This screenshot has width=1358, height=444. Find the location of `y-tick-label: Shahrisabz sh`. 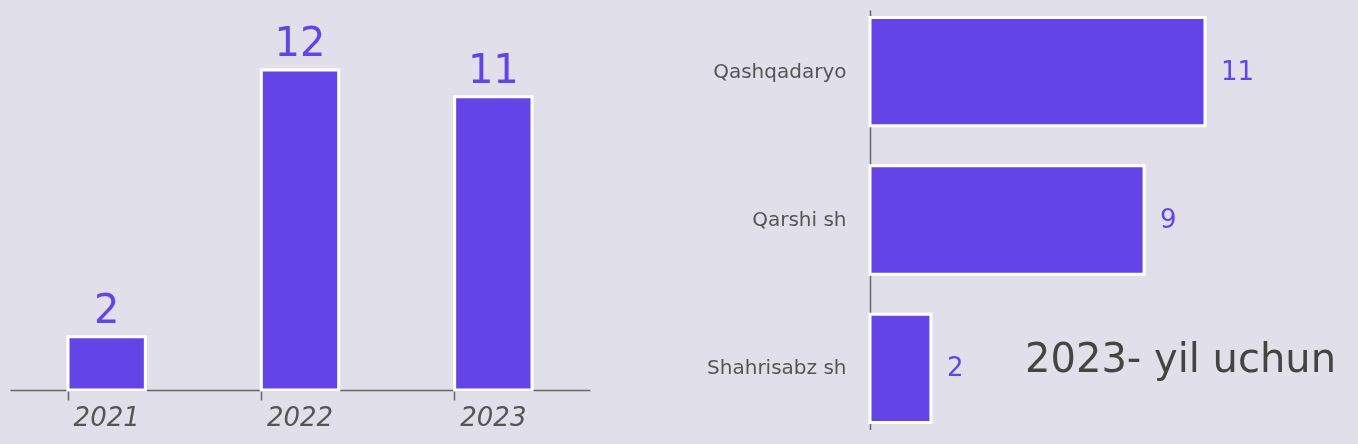

y-tick-label: Shahrisabz sh is located at coordinates (777, 367).